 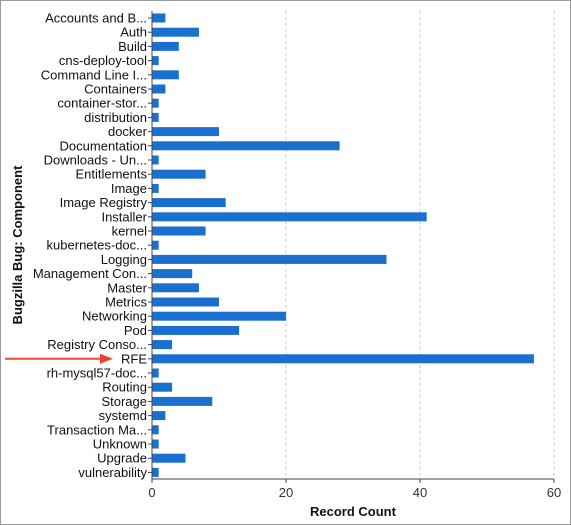 What do you see at coordinates (554, 492) in the screenshot?
I see `x-tick-label-60: 60` at bounding box center [554, 492].